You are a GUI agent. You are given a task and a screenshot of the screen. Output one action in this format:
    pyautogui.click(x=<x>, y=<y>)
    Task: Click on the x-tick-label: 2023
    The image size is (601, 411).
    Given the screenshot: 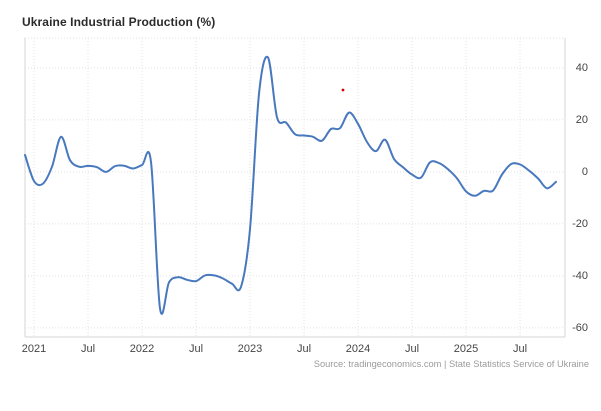 What is the action you would take?
    pyautogui.click(x=250, y=349)
    